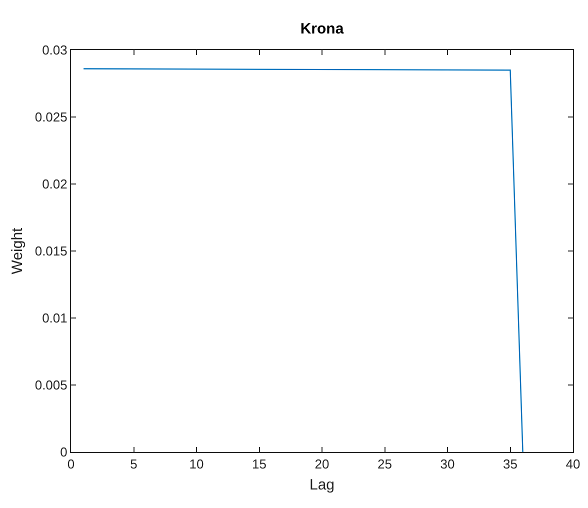 The image size is (588, 508). What do you see at coordinates (55, 184) in the screenshot?
I see `y-tick-label: 0.02` at bounding box center [55, 184].